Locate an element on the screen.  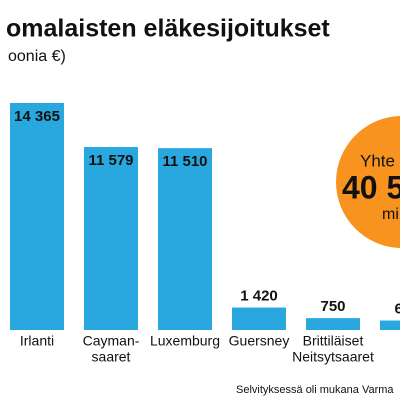
x-tick-label: Brittiläiset is located at coordinates (333, 341).